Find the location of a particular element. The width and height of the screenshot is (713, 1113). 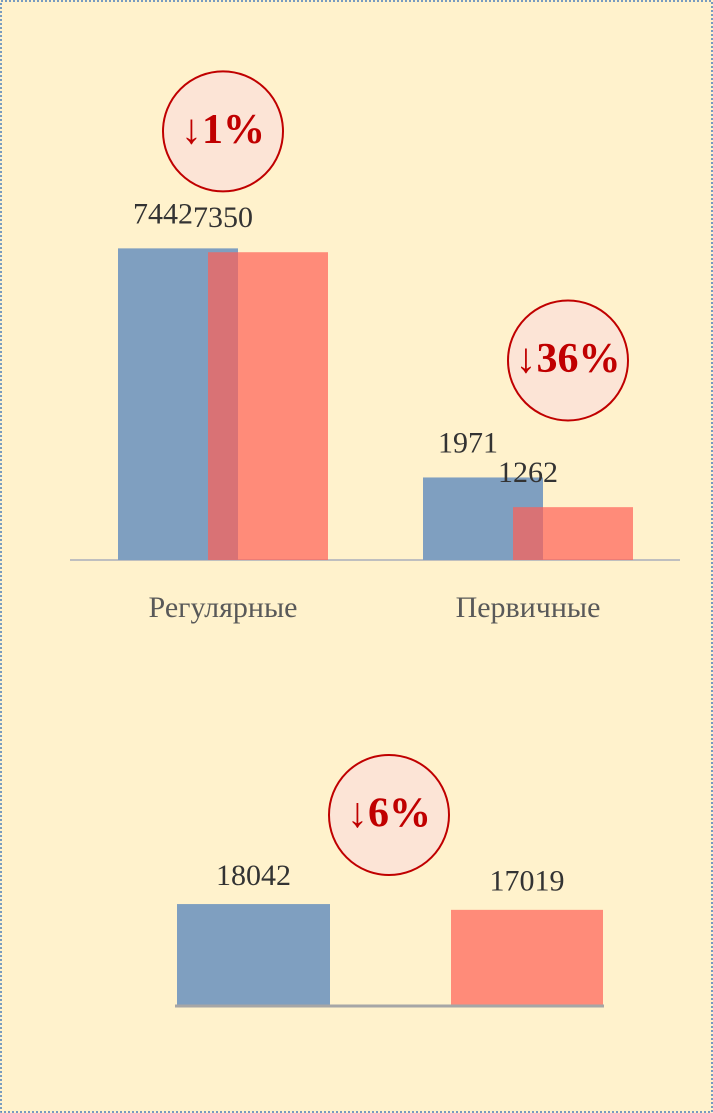

change-label: ↓6% is located at coordinates (389, 814).